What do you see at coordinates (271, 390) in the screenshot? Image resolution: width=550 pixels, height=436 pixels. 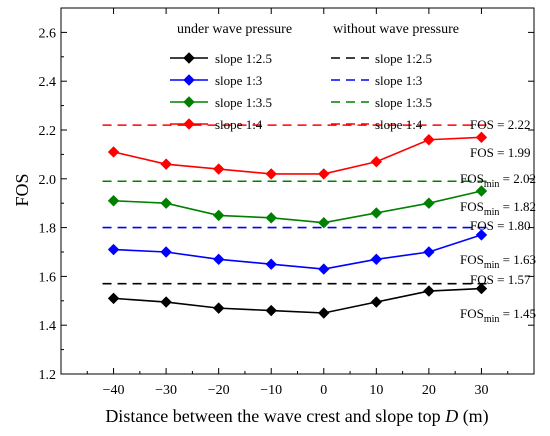 I see `x-tick-label: −10` at bounding box center [271, 390].